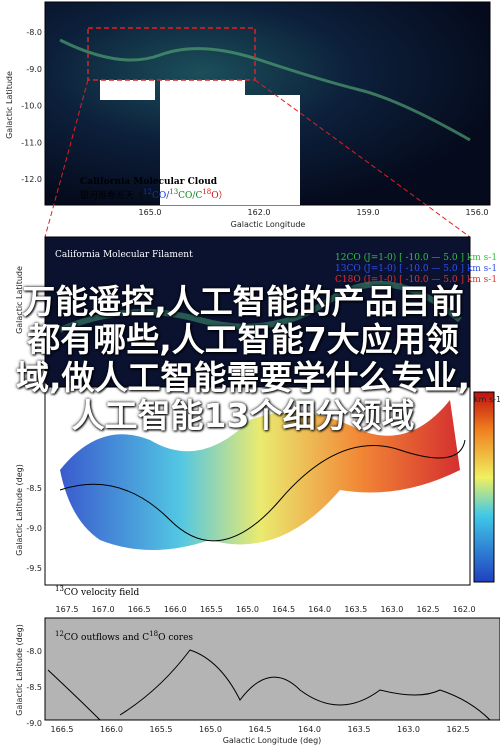 Image resolution: width=500 pixels, height=751 pixels. What do you see at coordinates (59, 634) in the screenshot?
I see `title-text: 12` at bounding box center [59, 634].